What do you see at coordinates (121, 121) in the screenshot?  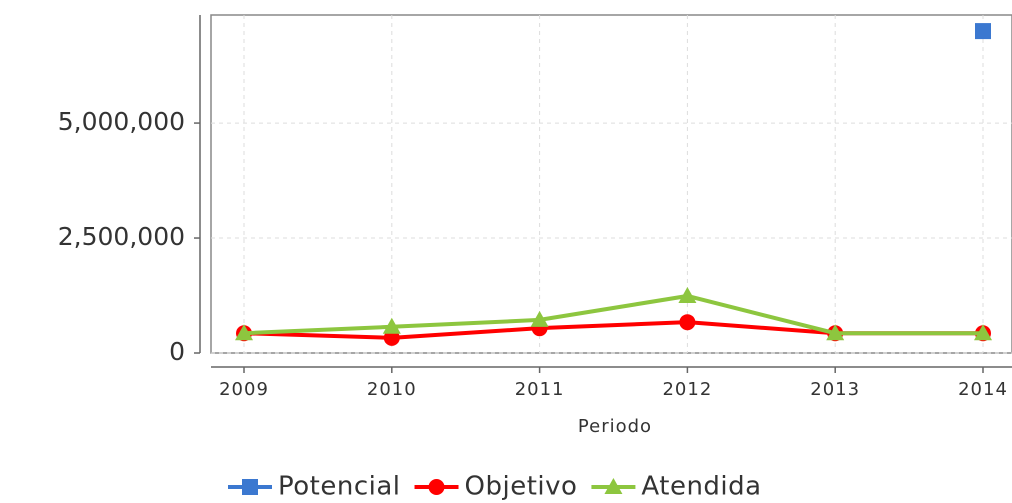 I see `y-tick-label: 5,000,000` at bounding box center [121, 121].